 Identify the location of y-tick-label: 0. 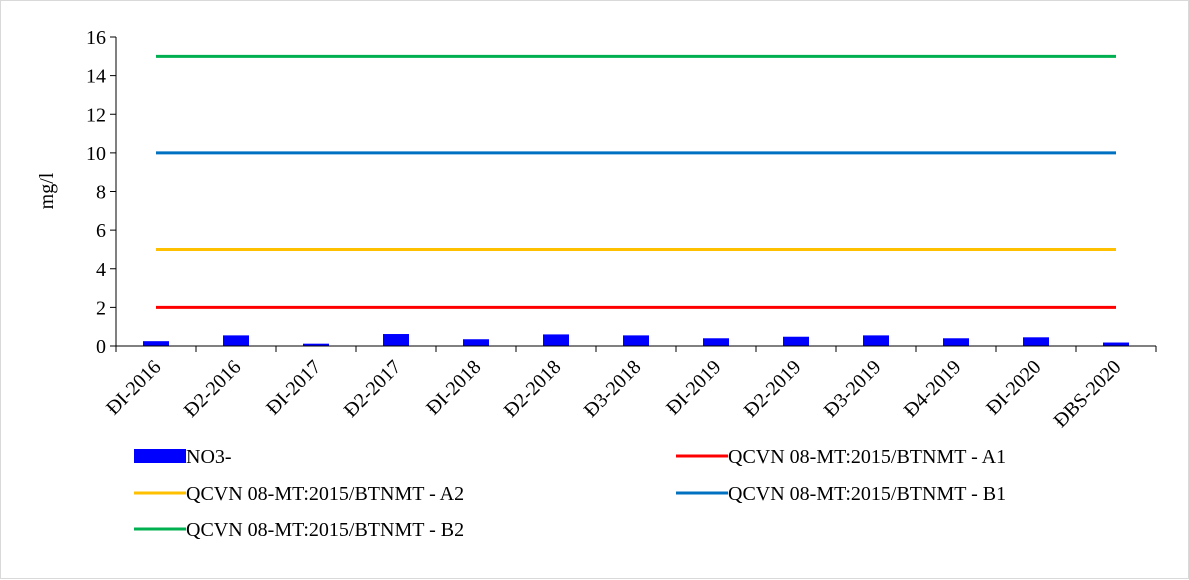
(101, 347).